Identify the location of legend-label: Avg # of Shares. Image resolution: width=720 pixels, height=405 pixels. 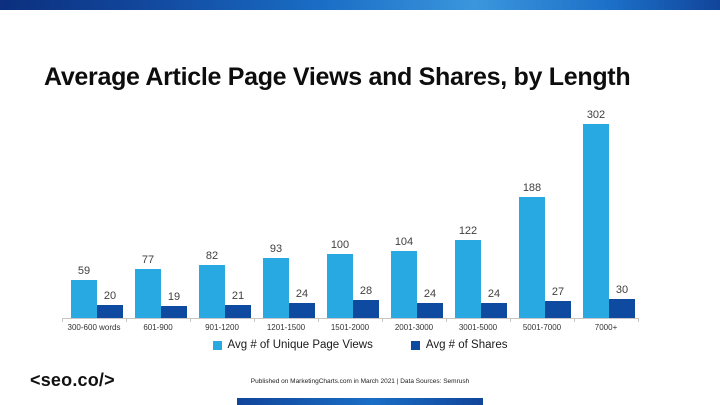
(466, 345).